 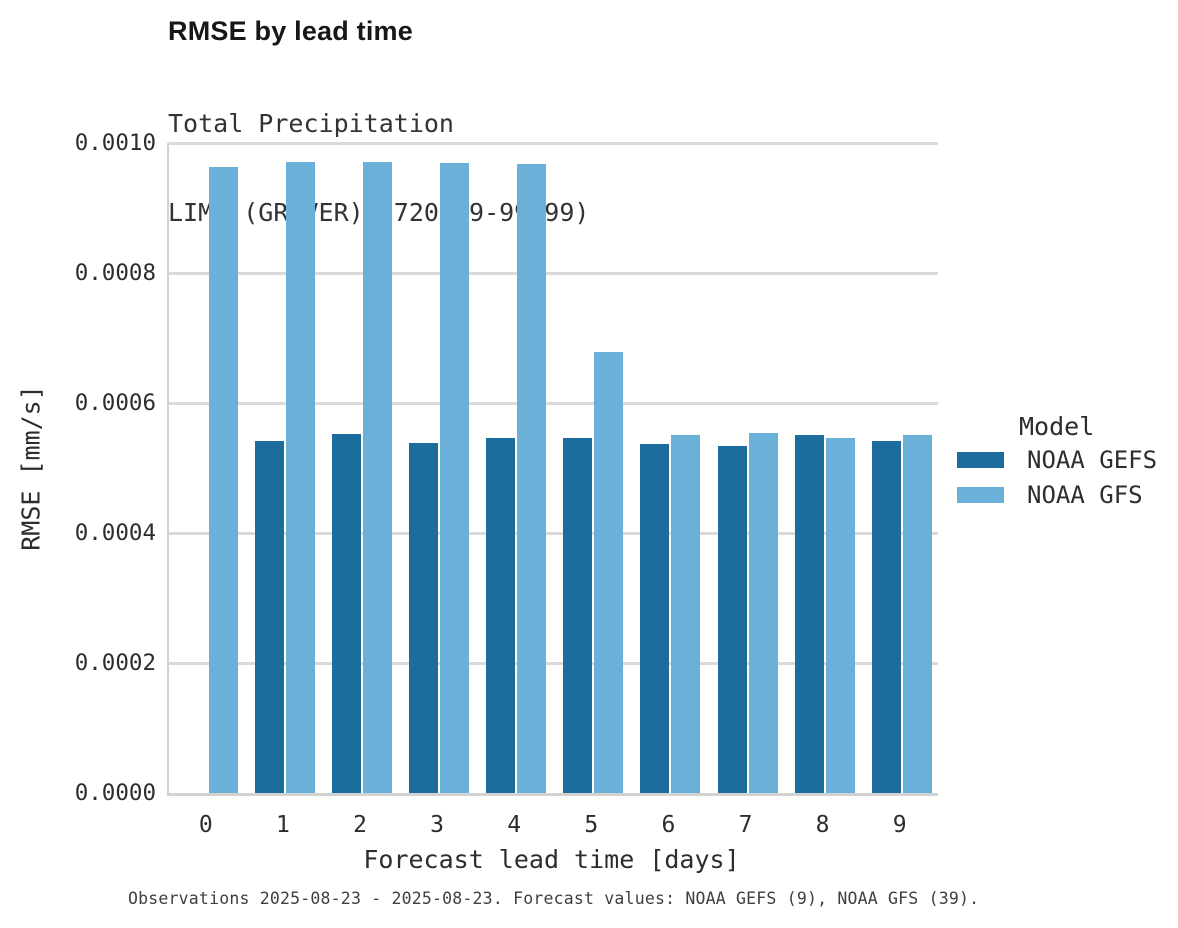 What do you see at coordinates (115, 793) in the screenshot?
I see `y-tick-0.0000: 0.0000` at bounding box center [115, 793].